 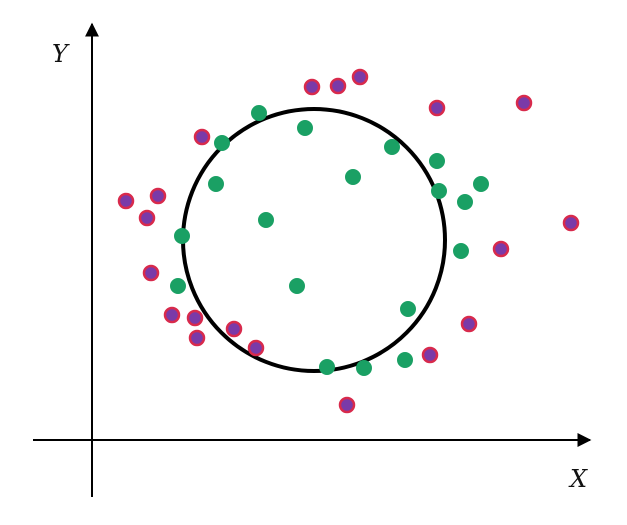 What do you see at coordinates (61, 54) in the screenshot?
I see `y-axis-label: Y` at bounding box center [61, 54].